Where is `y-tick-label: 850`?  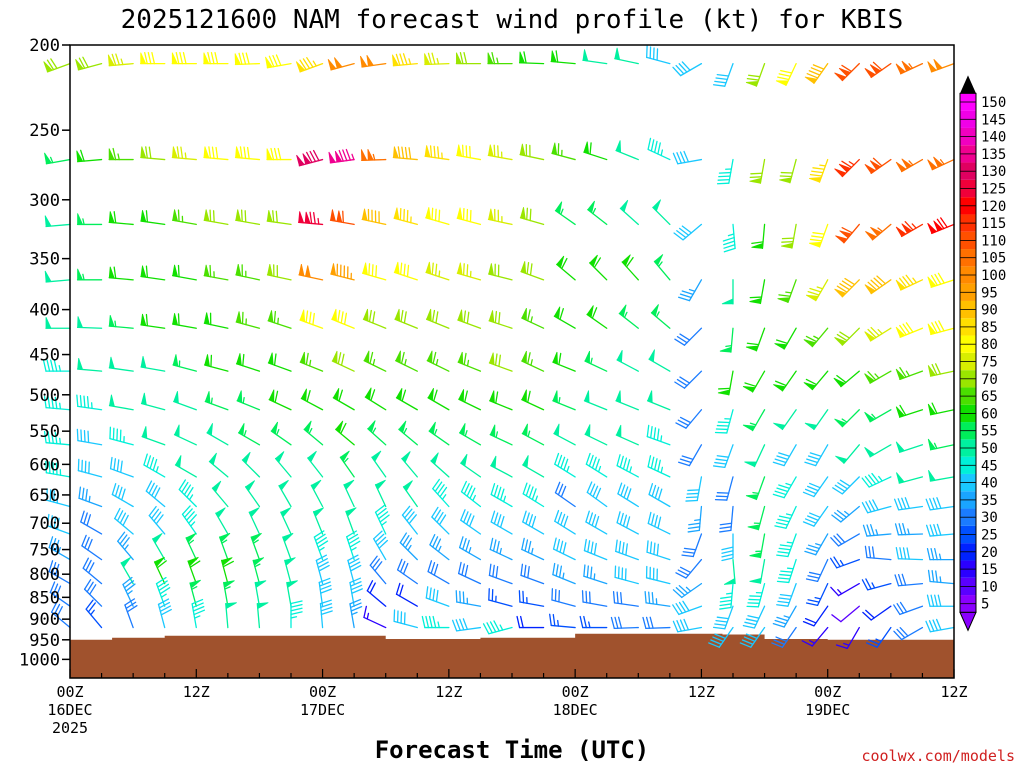
y-tick-label: 850 is located at coordinates (44, 598).